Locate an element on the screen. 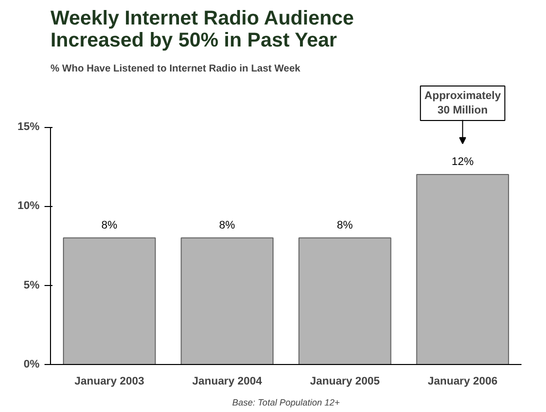 The height and width of the screenshot is (412, 546). chart-title: Weekly Internet Radio Audience Increased by 50% in Past Year is located at coordinates (202, 30).